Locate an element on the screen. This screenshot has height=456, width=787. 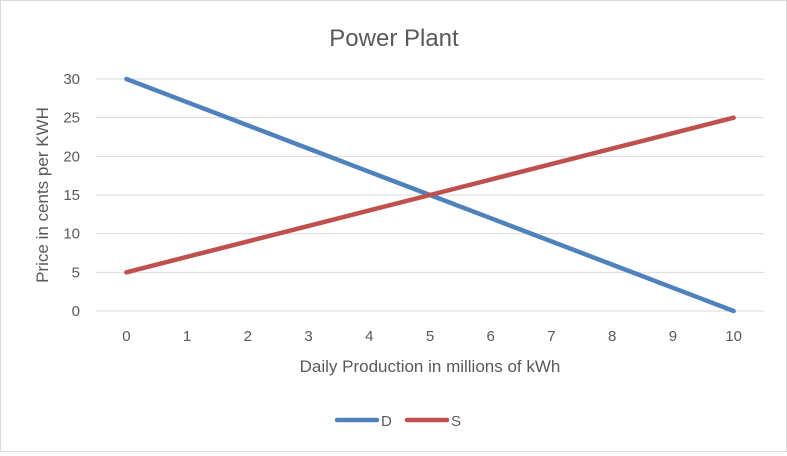
x-tick-label: 0 is located at coordinates (126, 336).